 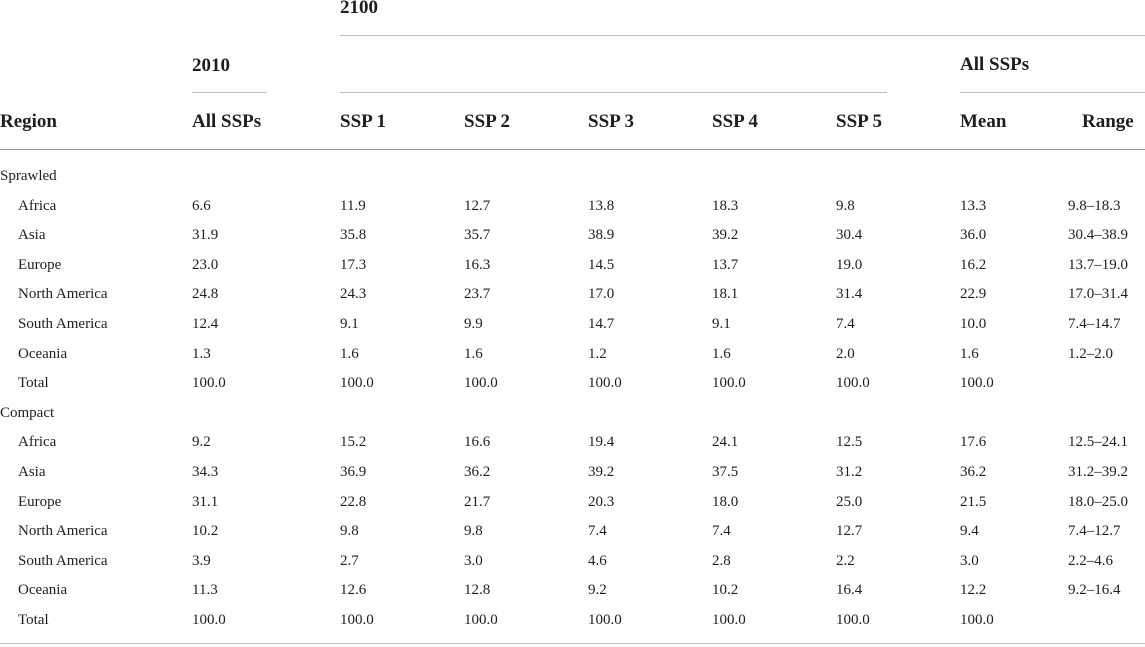 I want to click on header-year-2010: 2010, so click(x=211, y=65).